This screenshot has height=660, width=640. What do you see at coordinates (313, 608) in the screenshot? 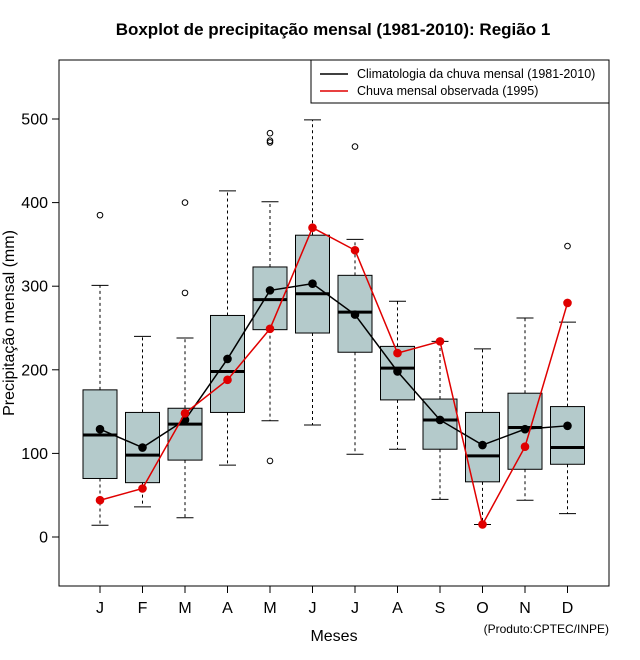
I see `x-tick-label-5: J` at bounding box center [313, 608].